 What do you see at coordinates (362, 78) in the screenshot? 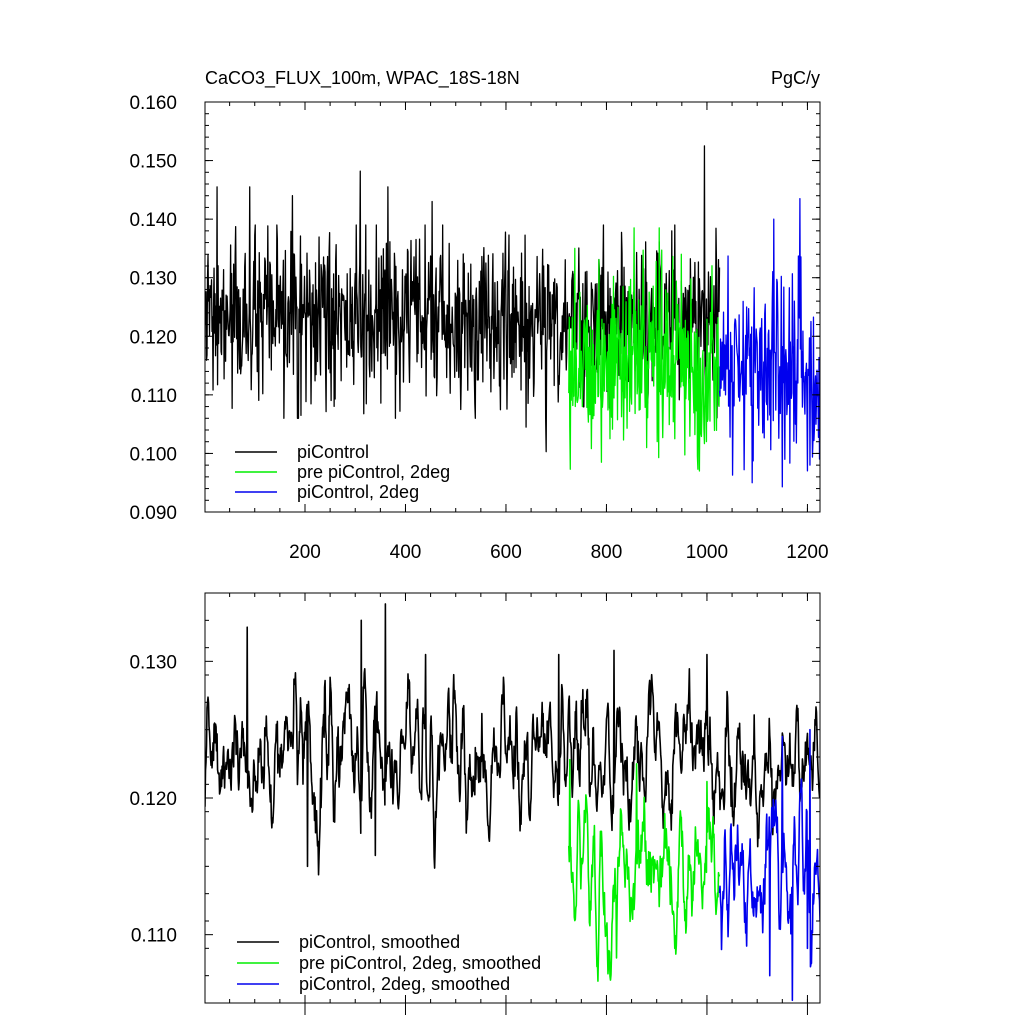
I see `chart-title: CaCO3_FLUX_100m, WPAC_18S-18N` at bounding box center [362, 78].